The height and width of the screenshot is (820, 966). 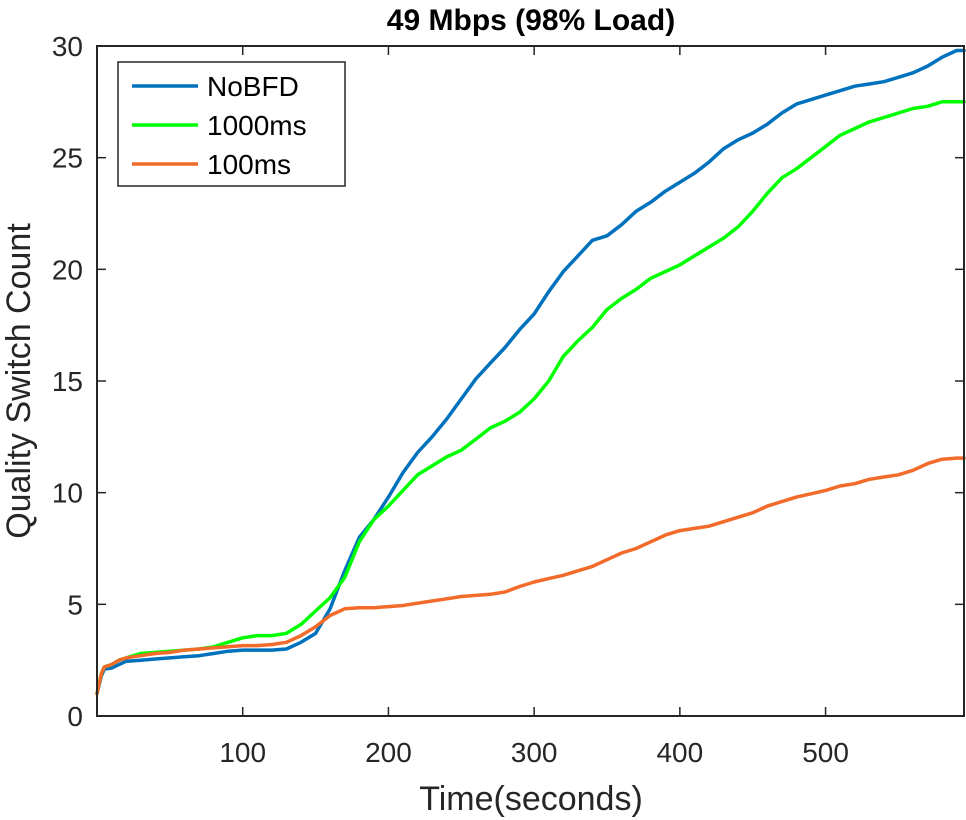 What do you see at coordinates (825, 752) in the screenshot?
I see `x-tick-label: 500` at bounding box center [825, 752].